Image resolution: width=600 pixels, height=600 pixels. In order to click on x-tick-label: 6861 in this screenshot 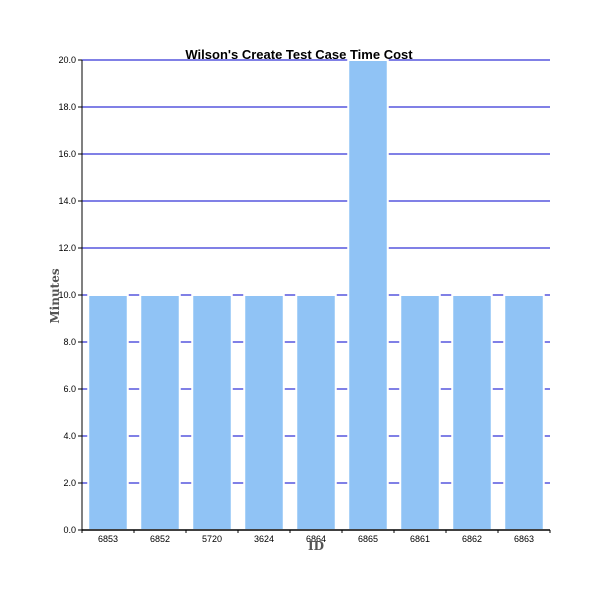, I will do `click(420, 539)`.